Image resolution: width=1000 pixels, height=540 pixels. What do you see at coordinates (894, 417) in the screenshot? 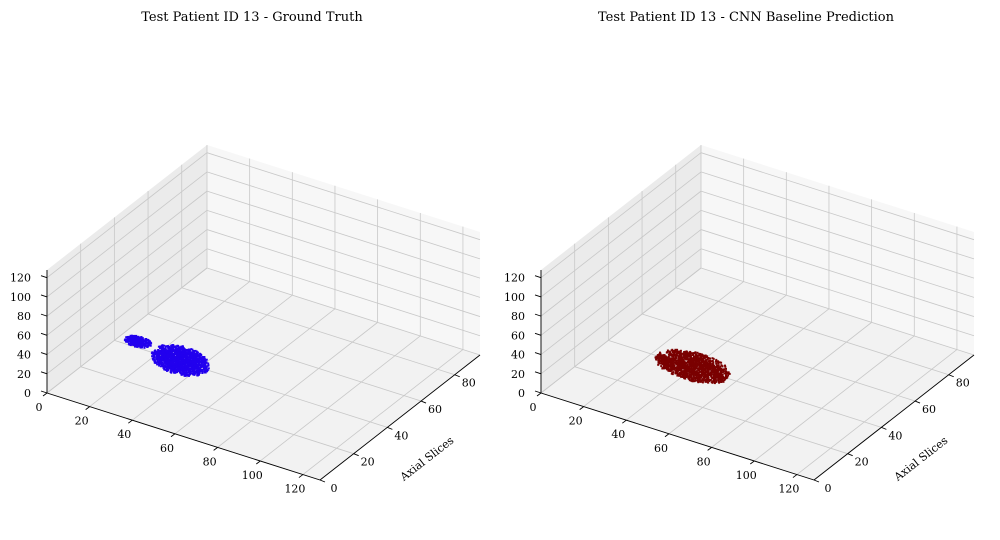
I see `y-axis-line` at bounding box center [894, 417].